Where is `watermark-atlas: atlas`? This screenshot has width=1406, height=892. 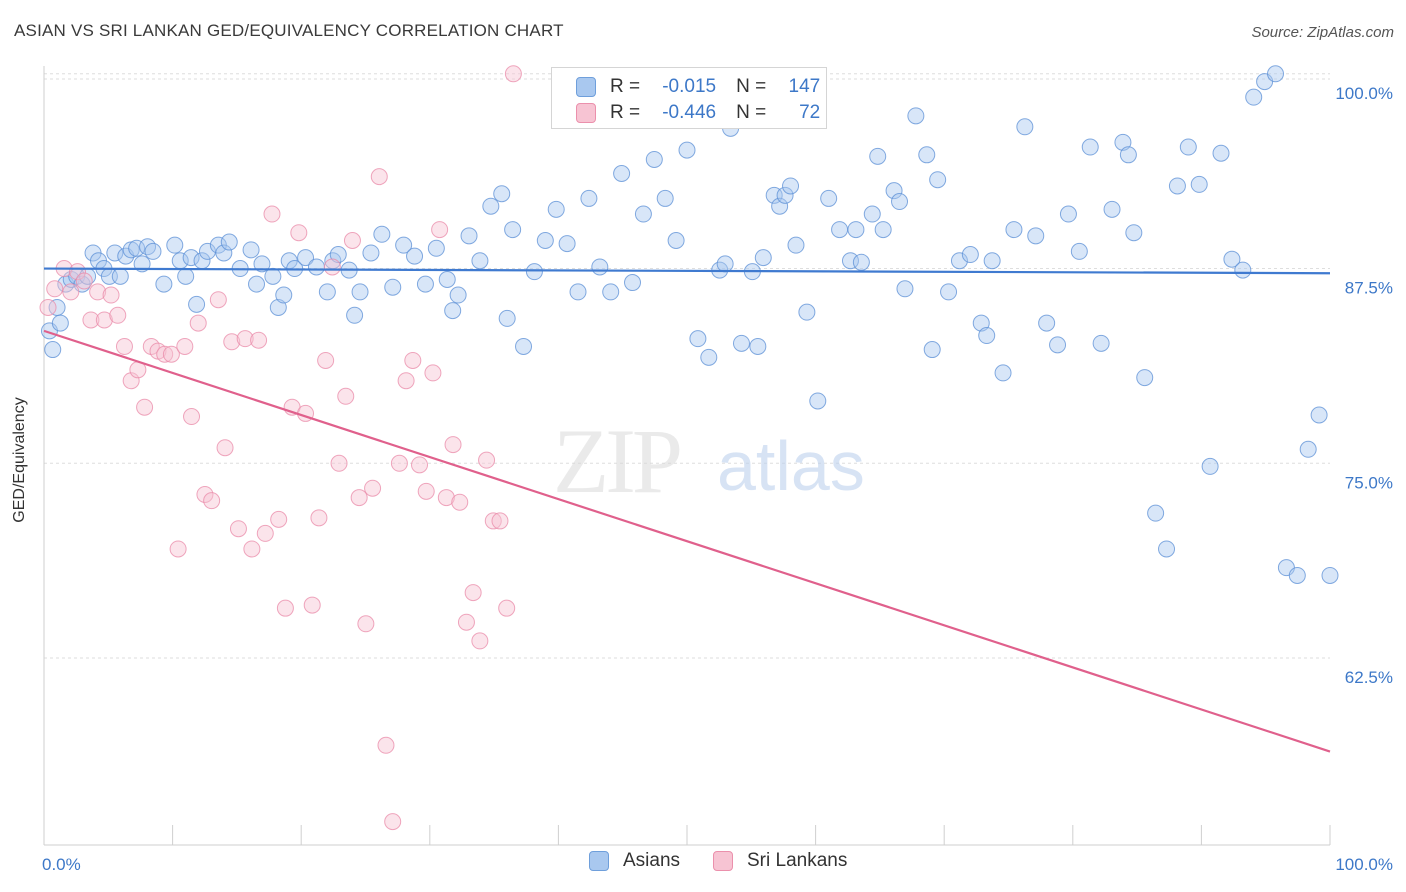 watermark-atlas: atlas is located at coordinates (791, 466).